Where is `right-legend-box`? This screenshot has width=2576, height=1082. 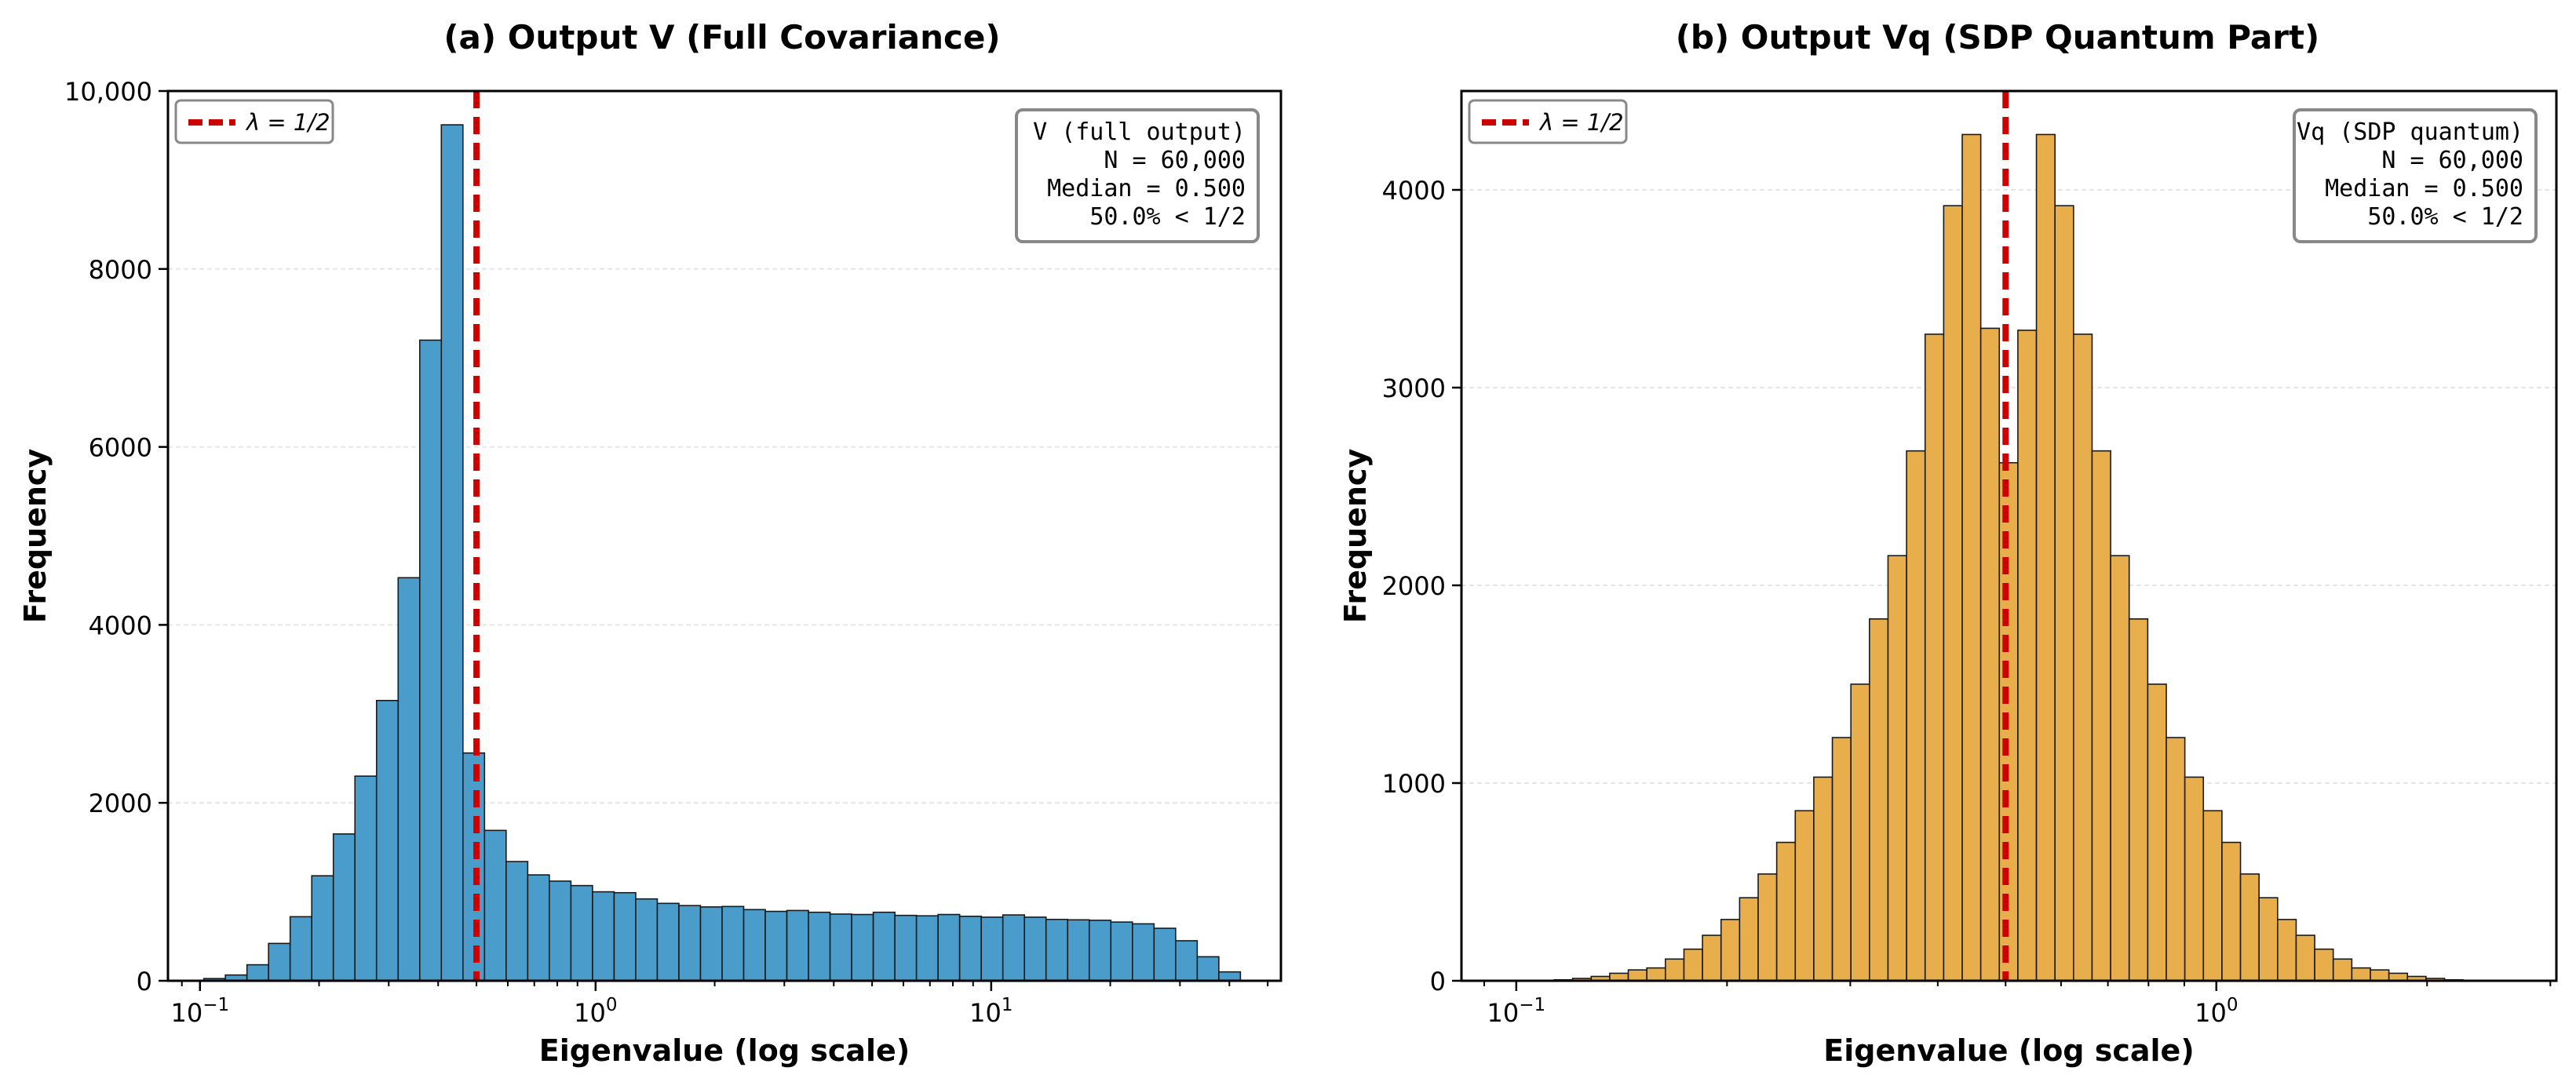
right-legend-box is located at coordinates (1548, 121).